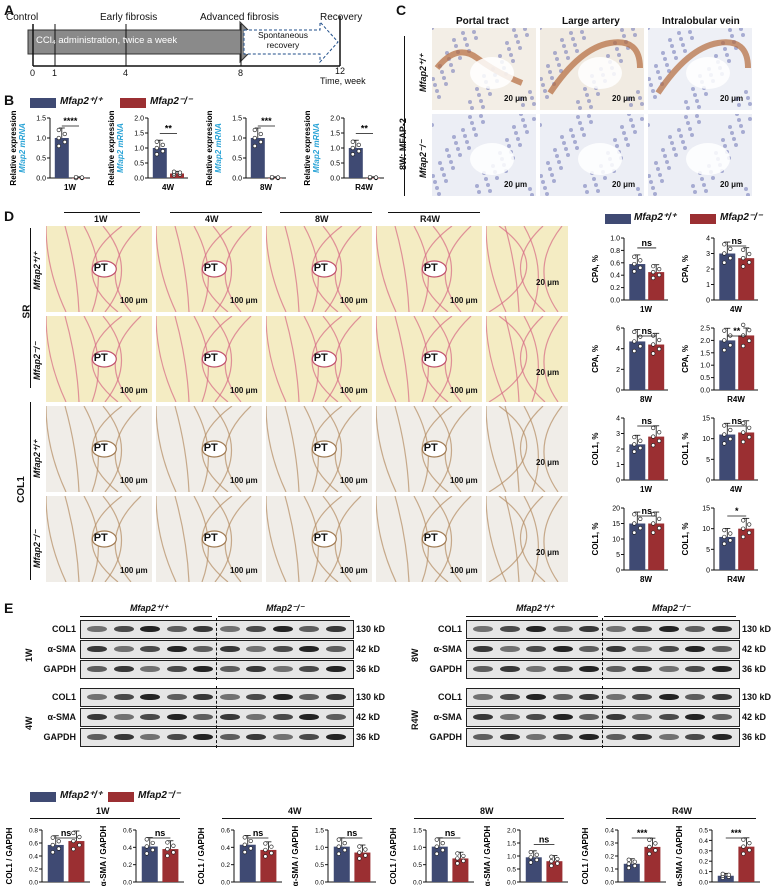 This screenshot has height=887, width=772. Describe the element at coordinates (585, 855) in the screenshot. I see `y-axis-label: COL1 / GAPDH` at that location.